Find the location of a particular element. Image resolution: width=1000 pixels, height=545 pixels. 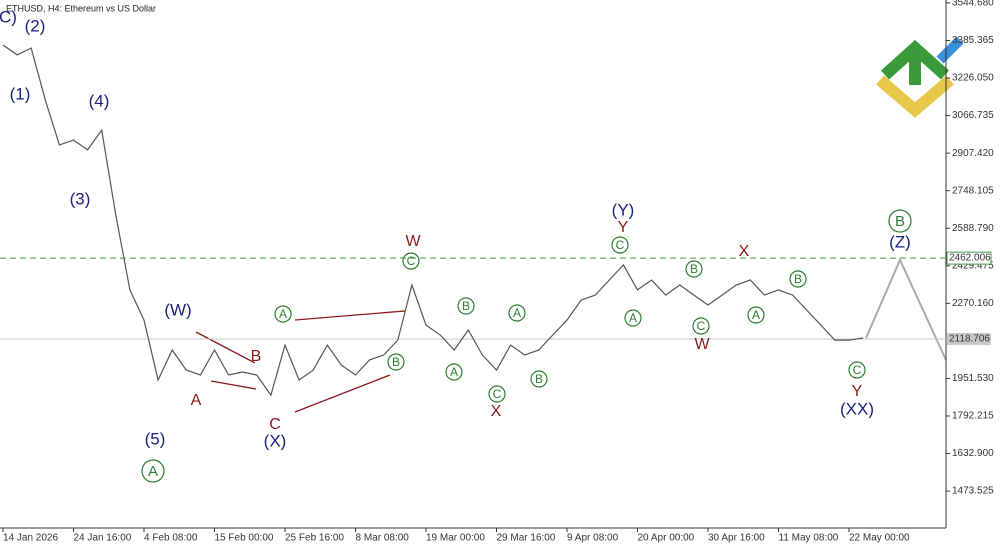

x-tick-label: 9 Apr 08:00 is located at coordinates (593, 538).